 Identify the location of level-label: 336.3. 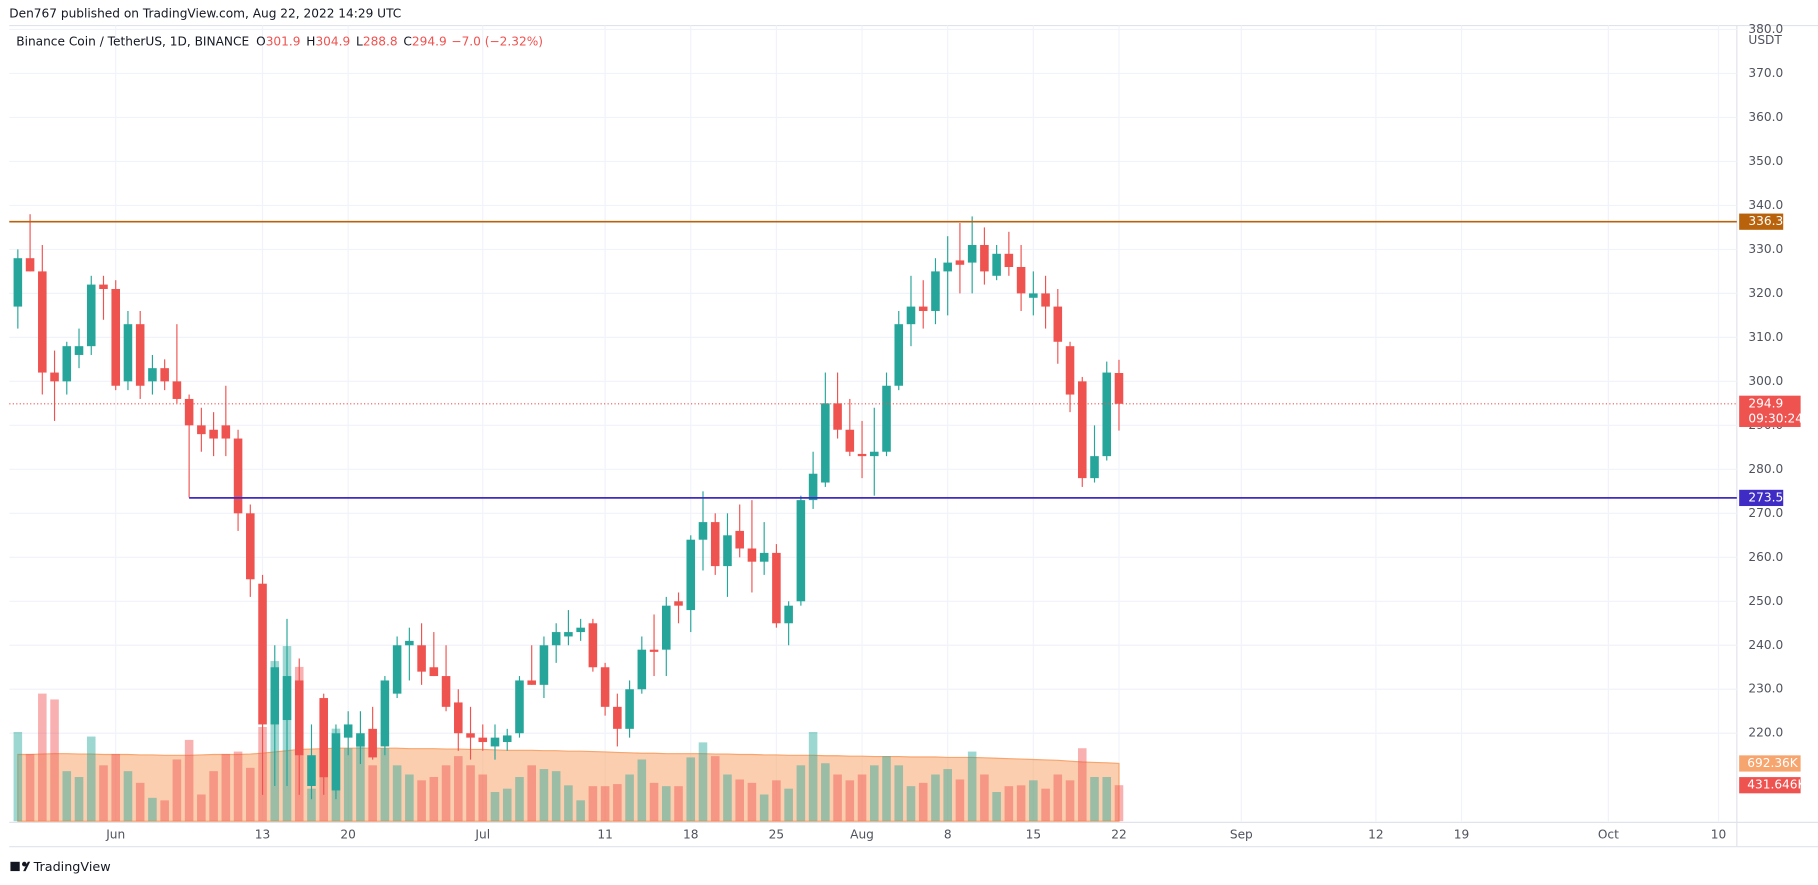
(1765, 221).